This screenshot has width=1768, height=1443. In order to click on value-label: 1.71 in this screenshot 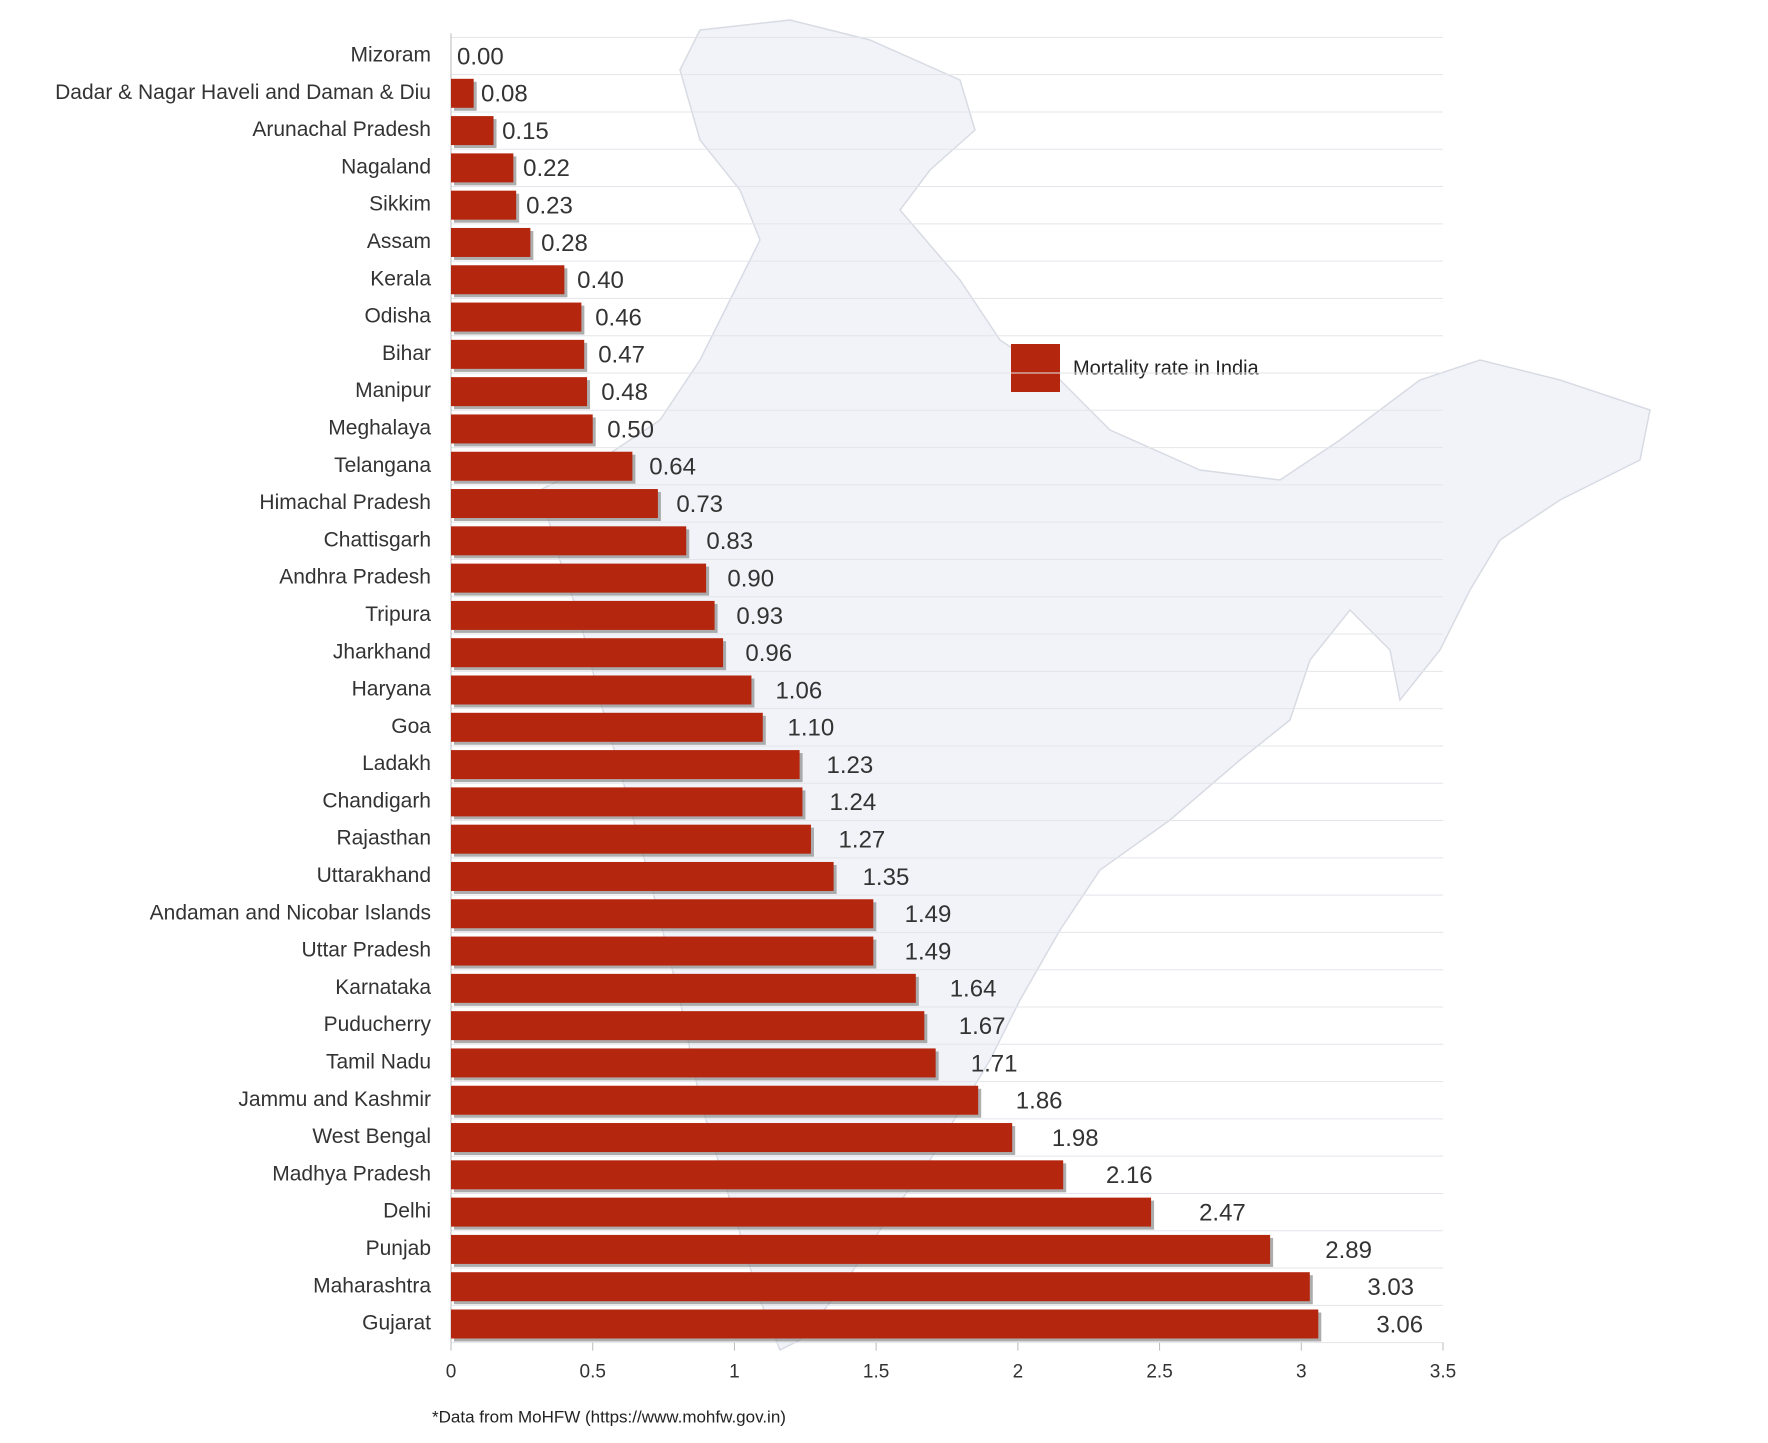, I will do `click(994, 1063)`.